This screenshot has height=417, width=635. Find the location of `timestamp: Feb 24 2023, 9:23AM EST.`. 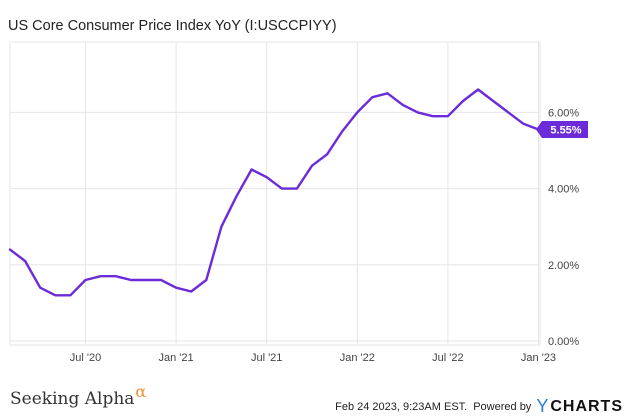

timestamp: Feb 24 2023, 9:23AM EST. is located at coordinates (401, 406).